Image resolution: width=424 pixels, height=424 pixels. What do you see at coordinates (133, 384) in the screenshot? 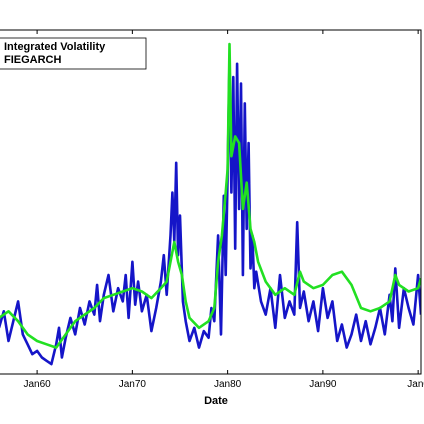
I see `x-tick-label: Jan70` at bounding box center [133, 384].